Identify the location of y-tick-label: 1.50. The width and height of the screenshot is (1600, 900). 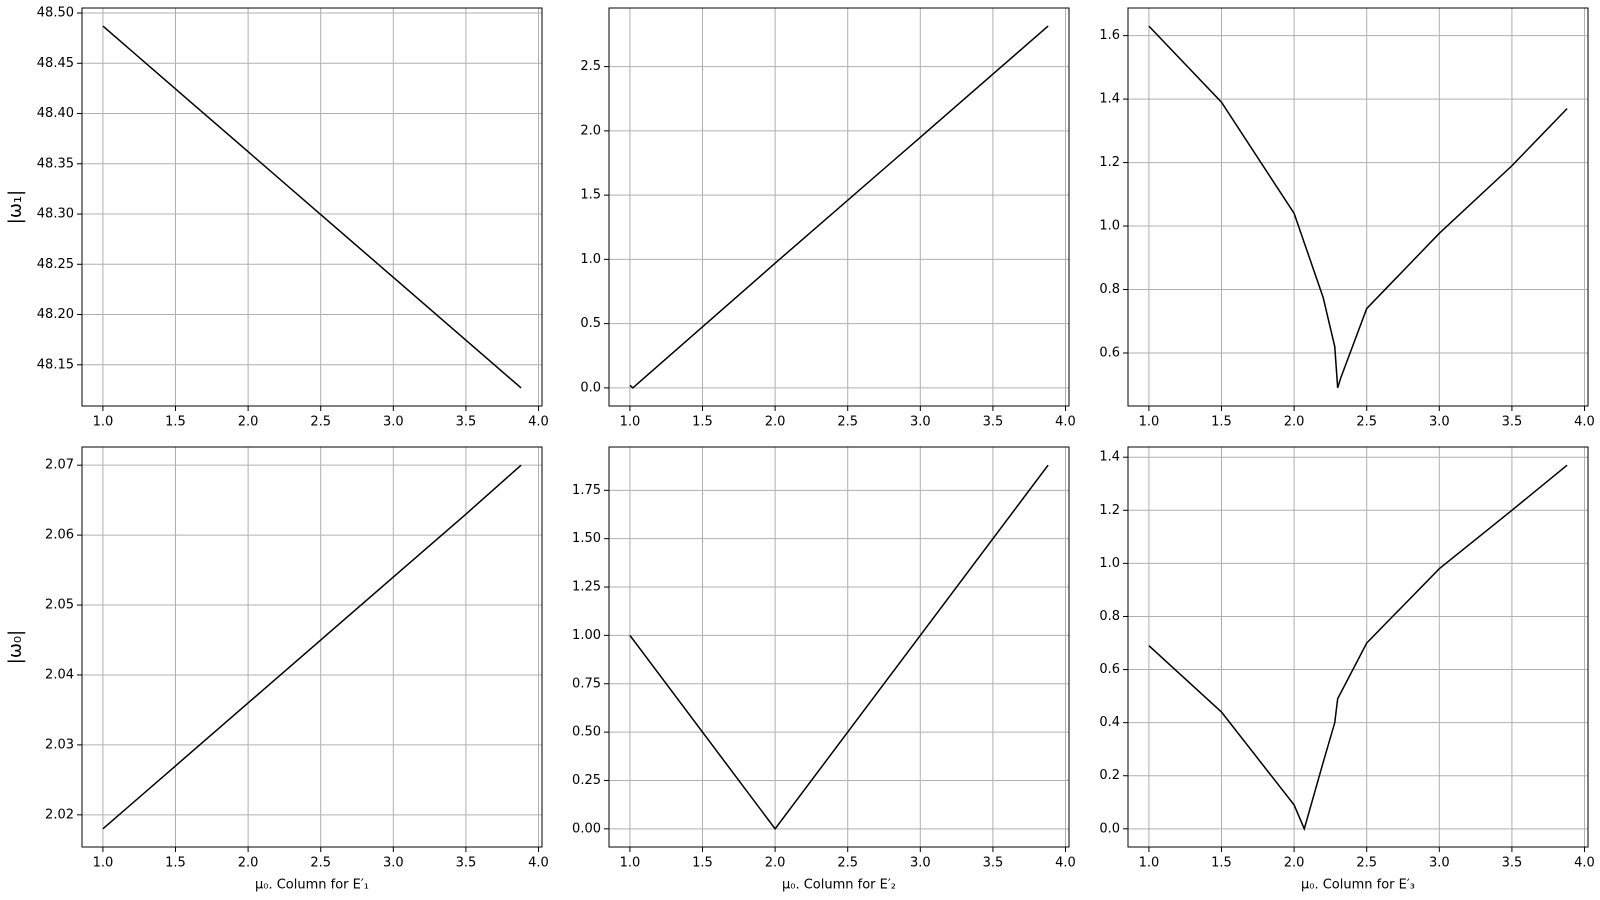
(586, 538).